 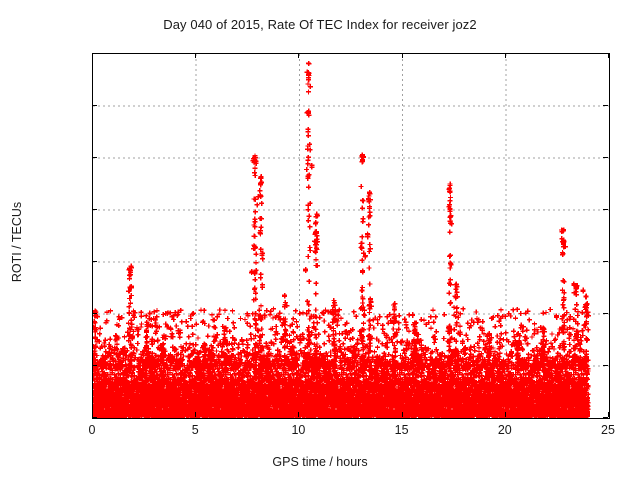 What do you see at coordinates (504, 430) in the screenshot?
I see `x-tick-label: 20` at bounding box center [504, 430].